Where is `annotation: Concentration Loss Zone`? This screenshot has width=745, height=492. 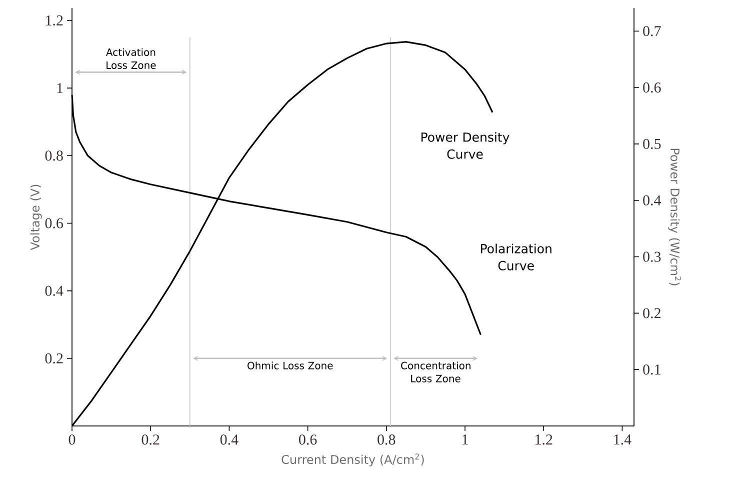 annotation: Concentration Loss Zone is located at coordinates (435, 372).